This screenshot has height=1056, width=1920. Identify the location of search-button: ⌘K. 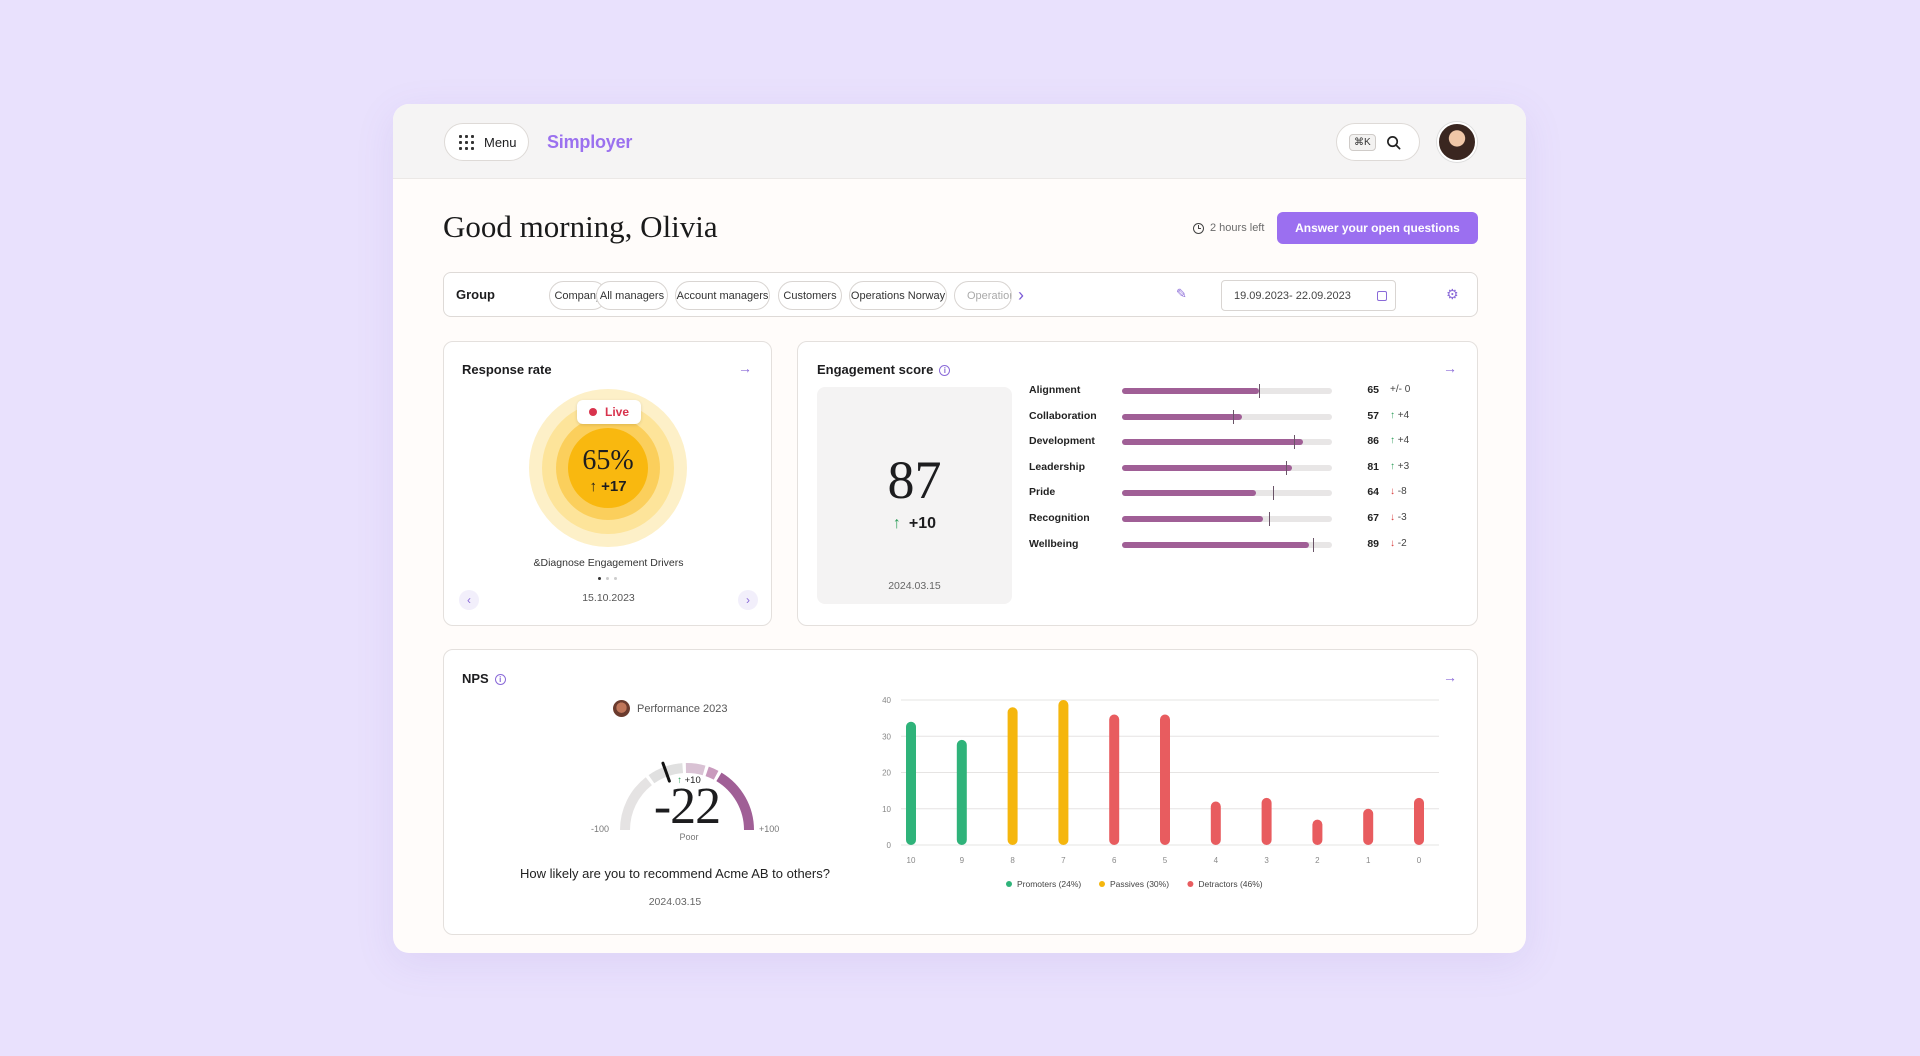
(1378, 142).